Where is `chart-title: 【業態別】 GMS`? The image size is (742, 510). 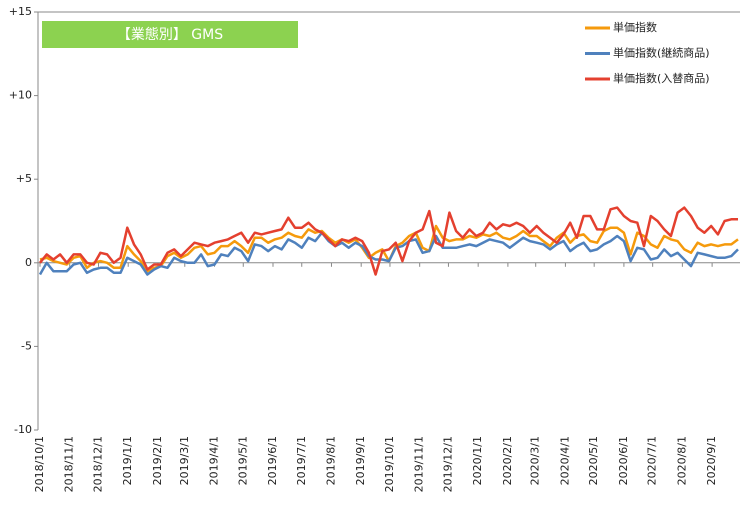 chart-title: 【業態別】 GMS is located at coordinates (170, 35).